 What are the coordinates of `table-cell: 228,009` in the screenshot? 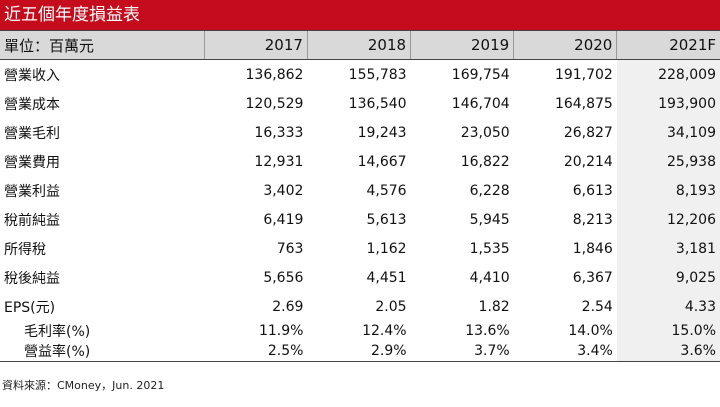 It's located at (668, 74).